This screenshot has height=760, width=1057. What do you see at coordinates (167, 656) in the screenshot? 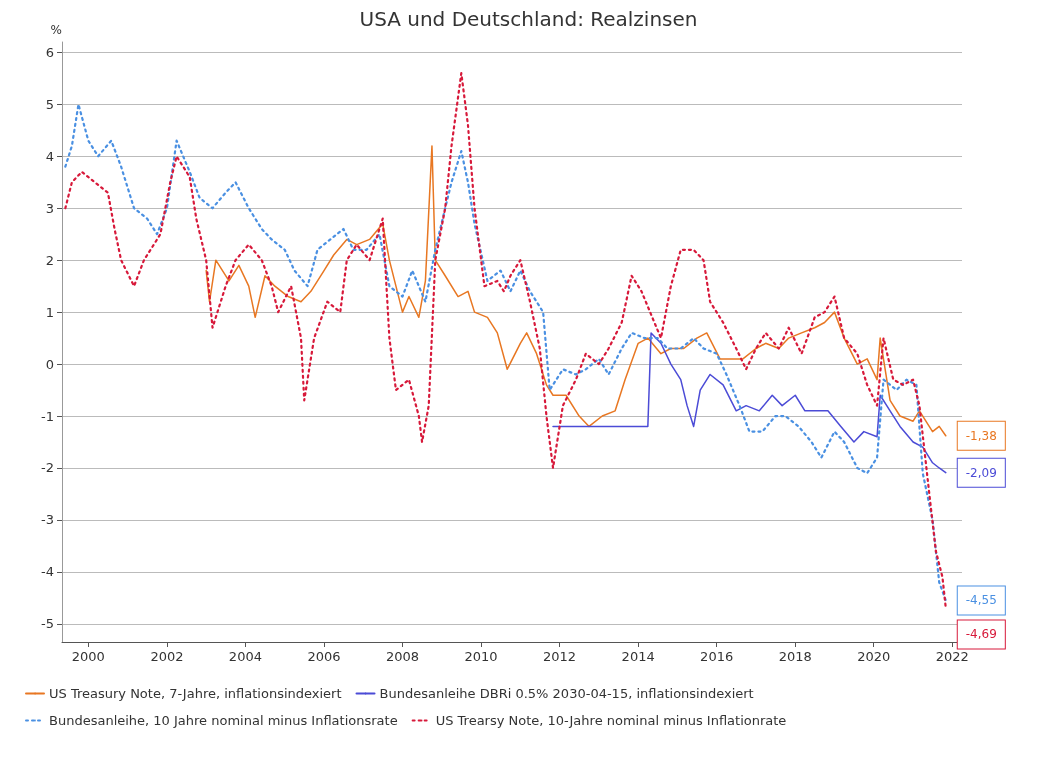
I see `x-tick-label: 2002` at bounding box center [167, 656].